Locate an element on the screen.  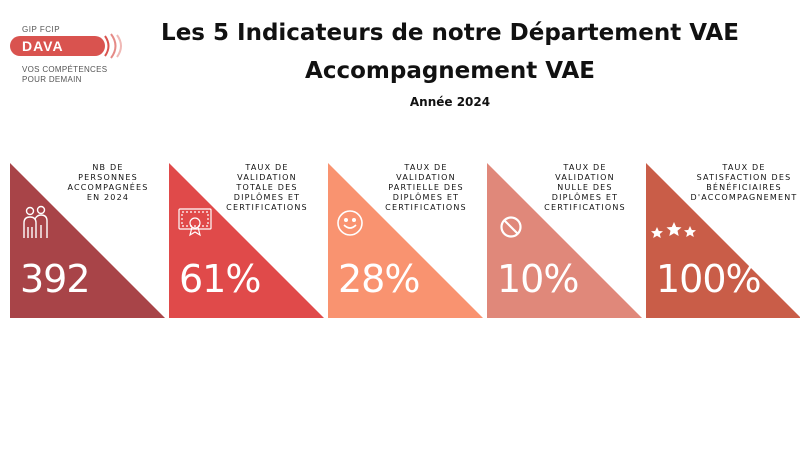
logo-pill is located at coordinates (57, 46).